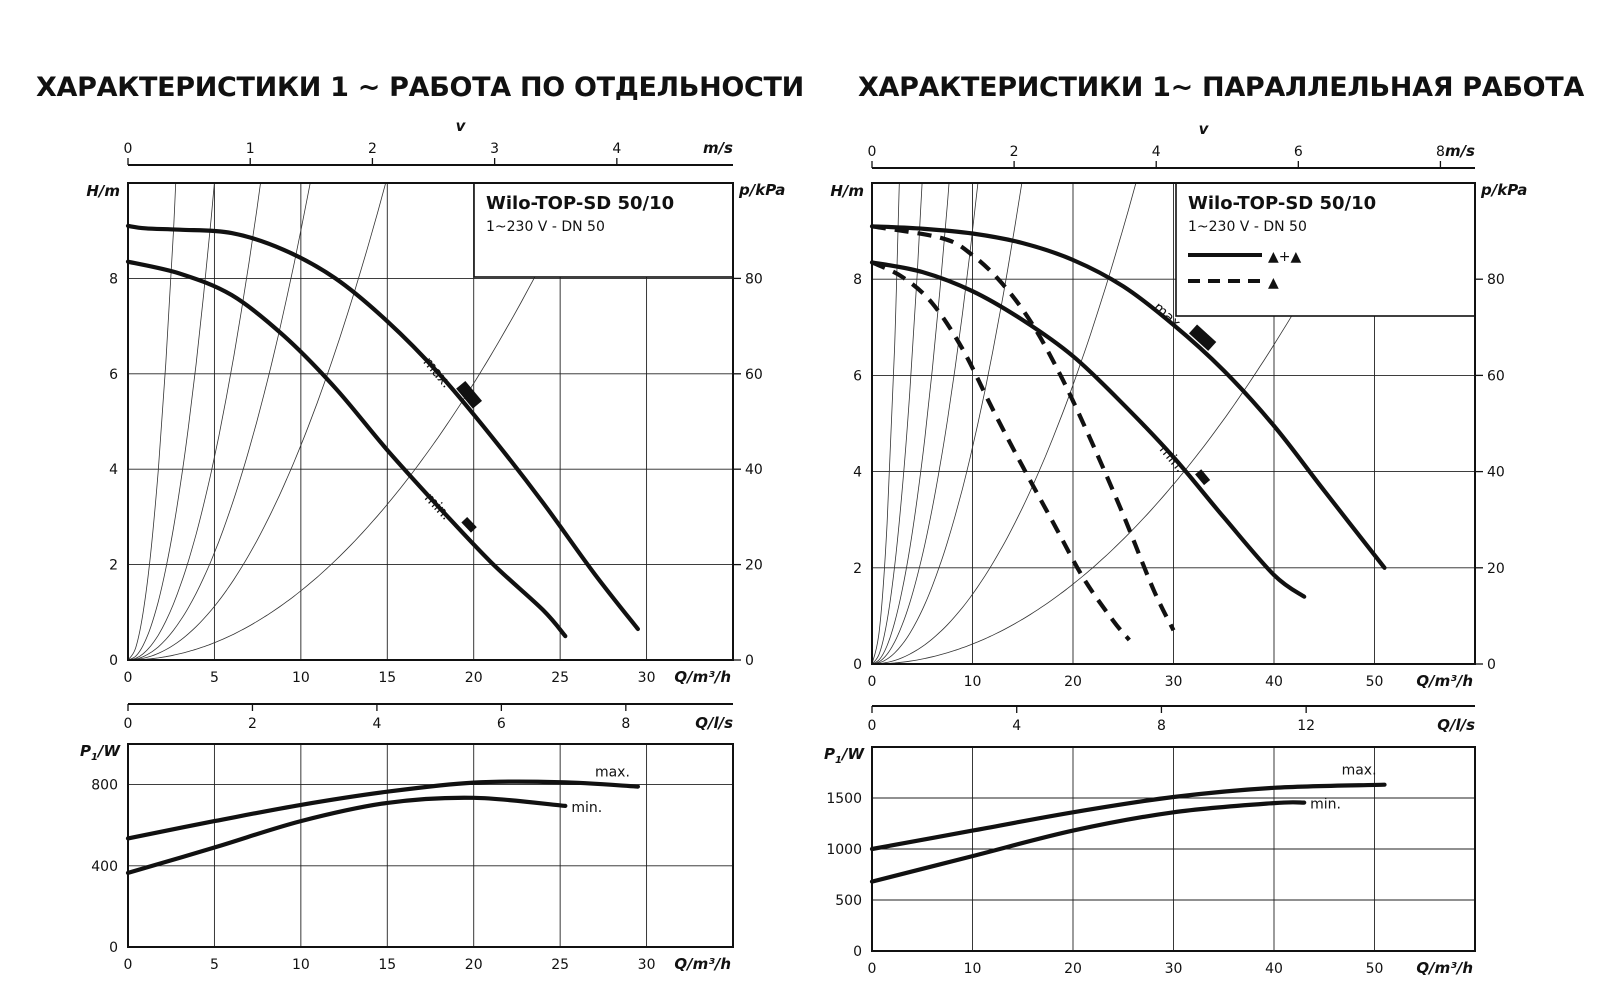 The image size is (1600, 1000). What do you see at coordinates (857, 473) in the screenshot?
I see `right-head-ytick-label: 4` at bounding box center [857, 473].